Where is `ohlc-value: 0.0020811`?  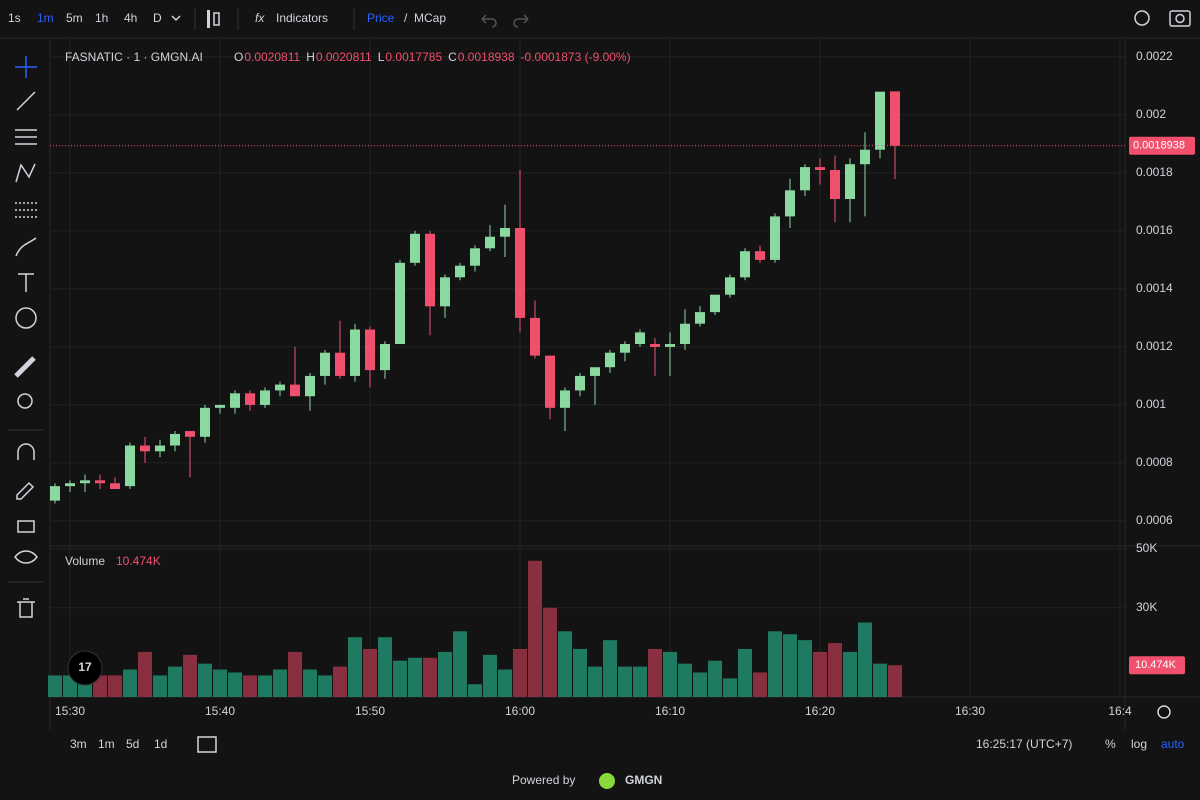 ohlc-value: 0.0020811 is located at coordinates (272, 57).